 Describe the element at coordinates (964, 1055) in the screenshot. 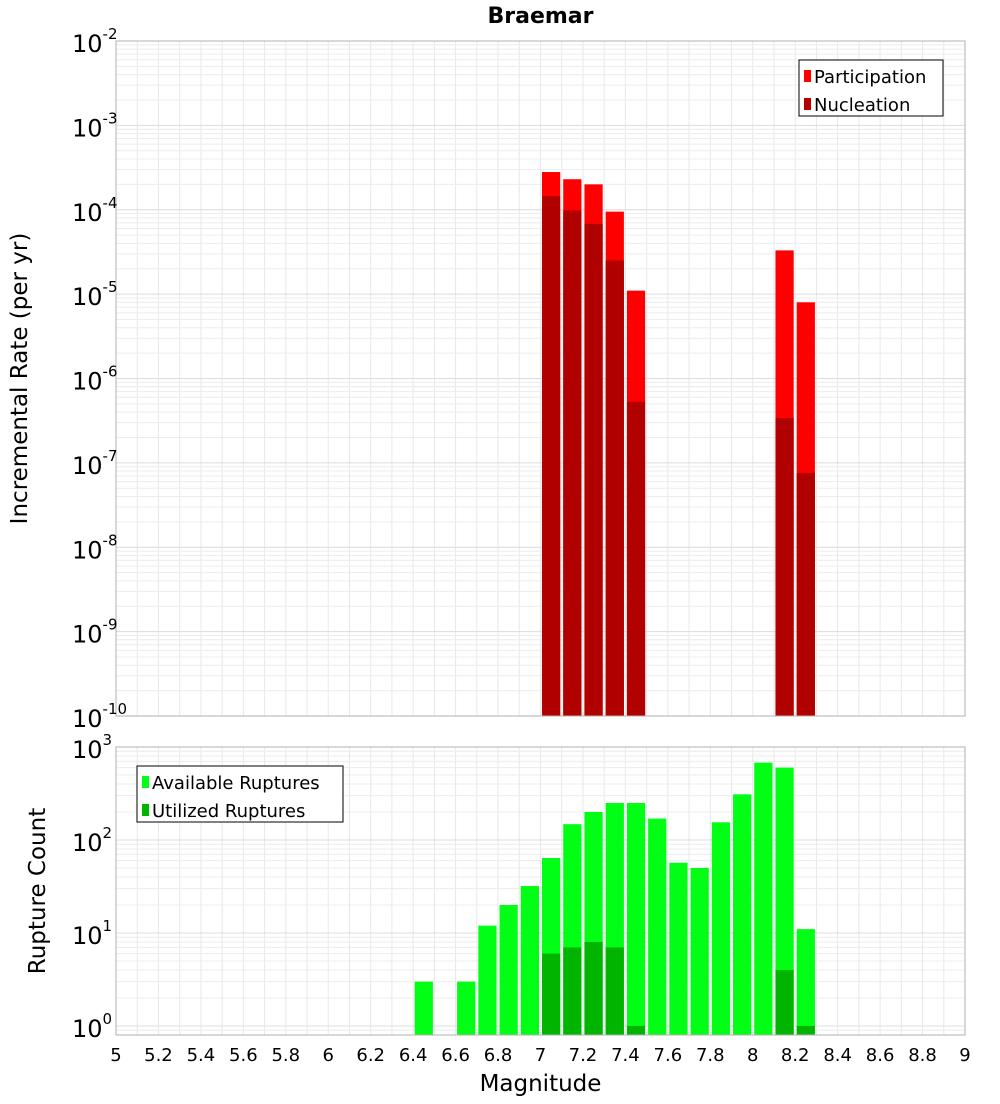

I see `x-tick-label: 9` at that location.